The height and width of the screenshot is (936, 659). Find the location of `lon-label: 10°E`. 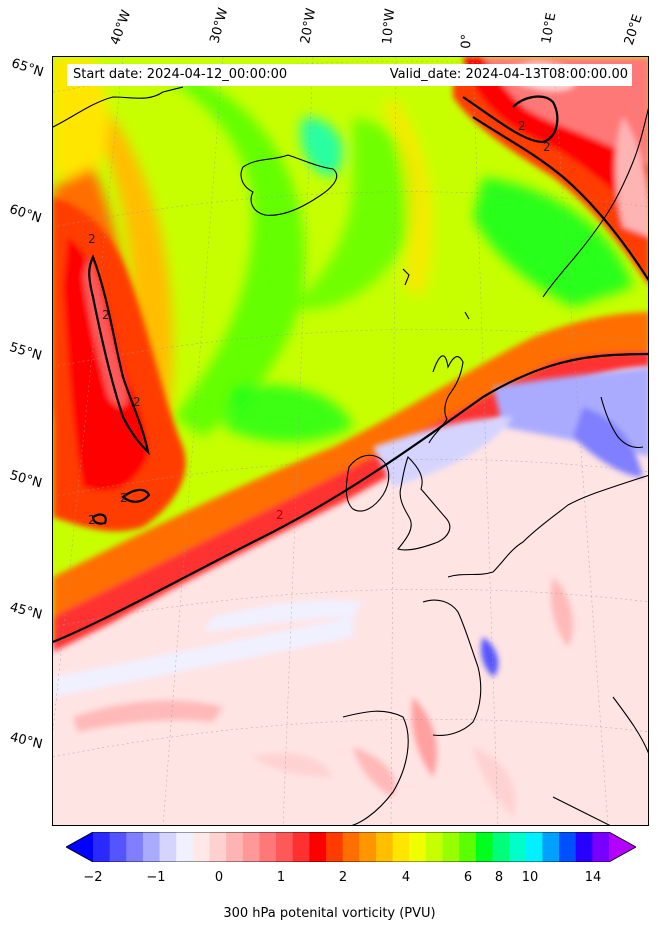

lon-label: 10°E is located at coordinates (549, 28).